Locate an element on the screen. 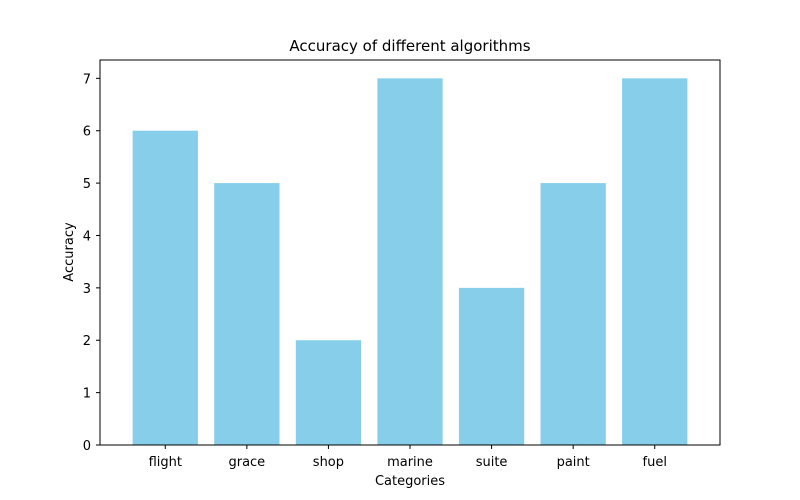 Image resolution: width=800 pixels, height=500 pixels. y-tick-label: 5 is located at coordinates (87, 184).